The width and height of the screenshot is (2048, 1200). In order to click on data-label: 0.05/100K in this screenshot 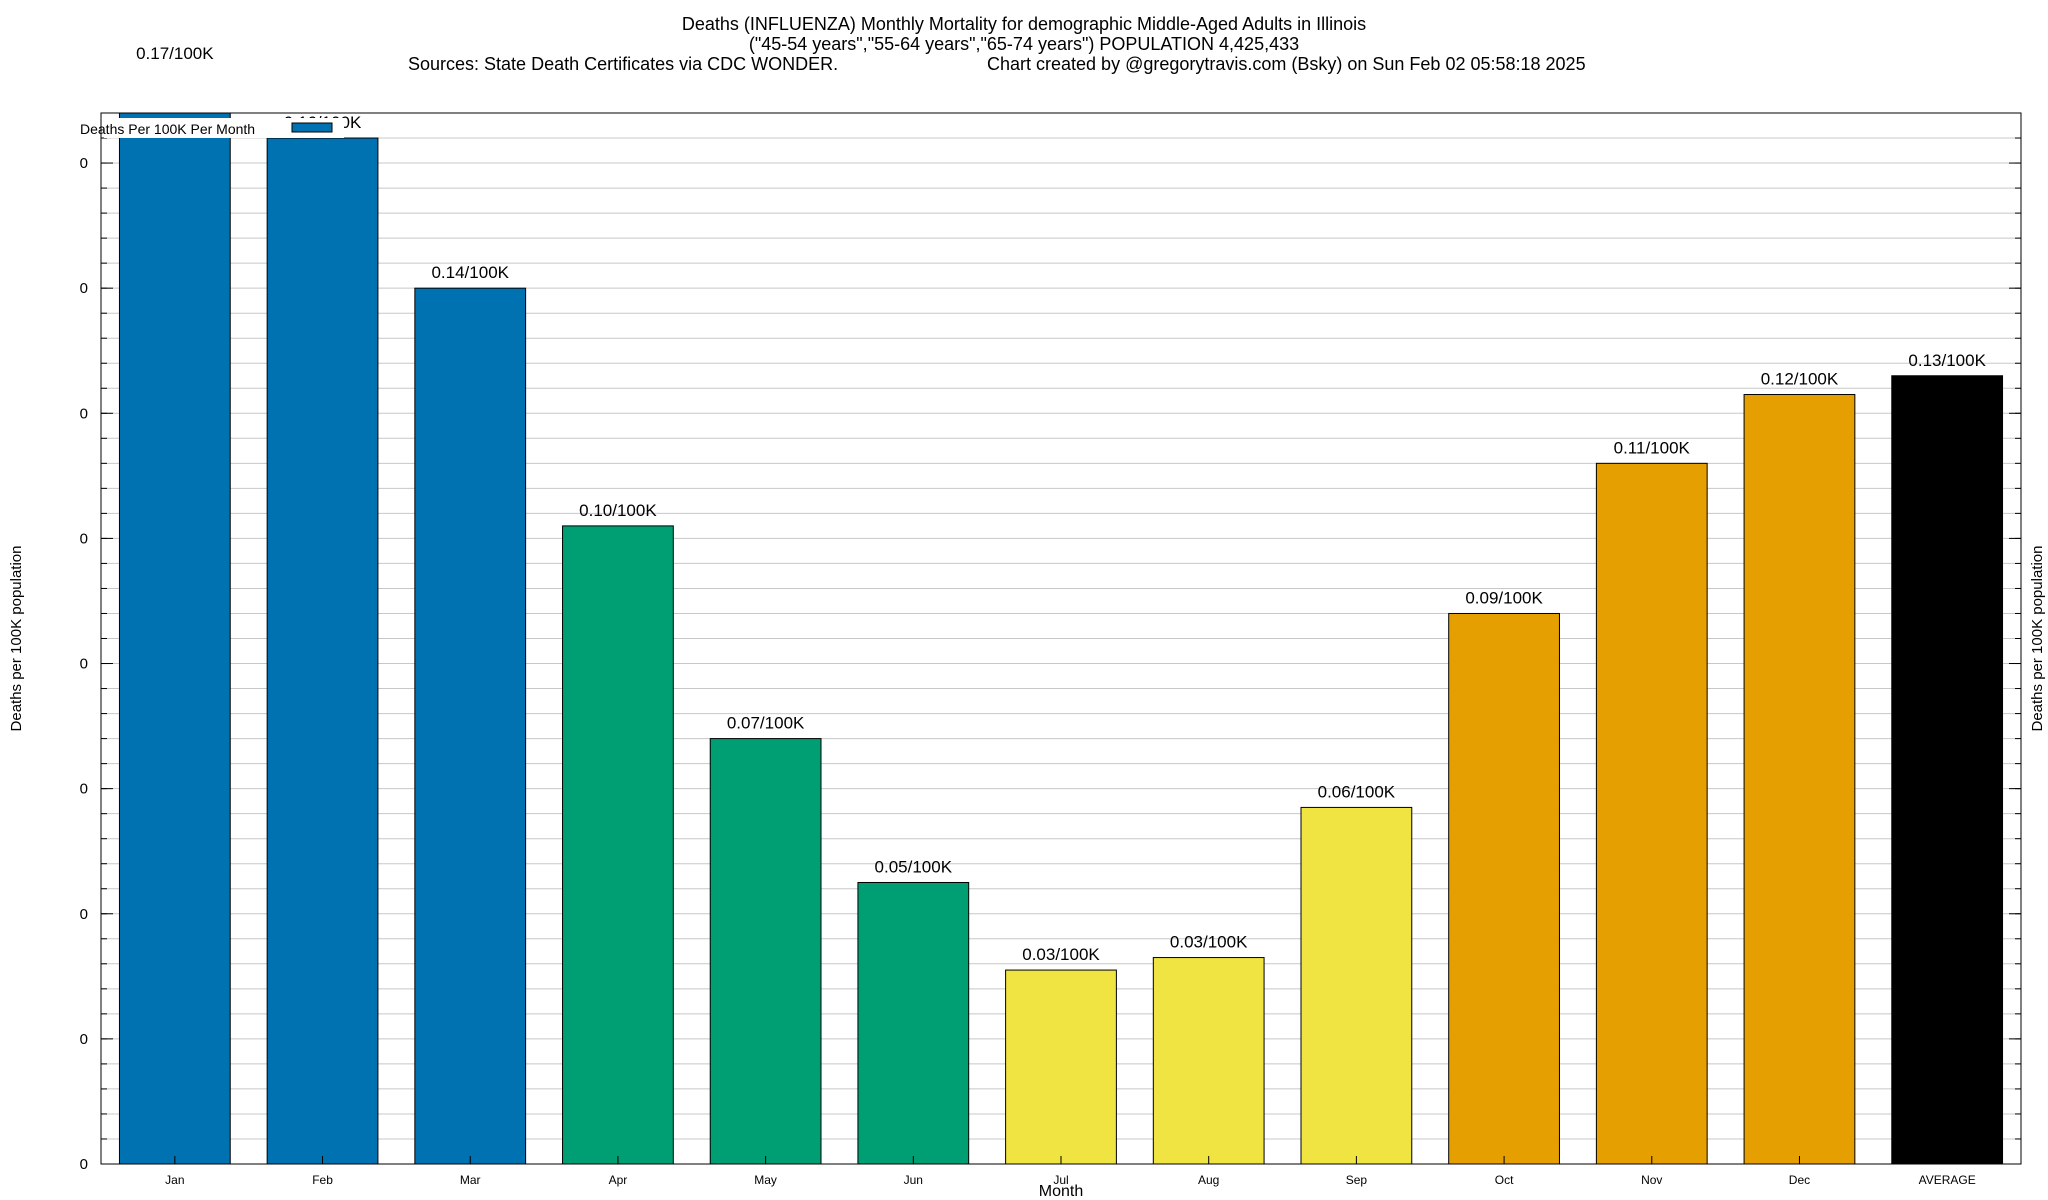, I will do `click(914, 866)`.